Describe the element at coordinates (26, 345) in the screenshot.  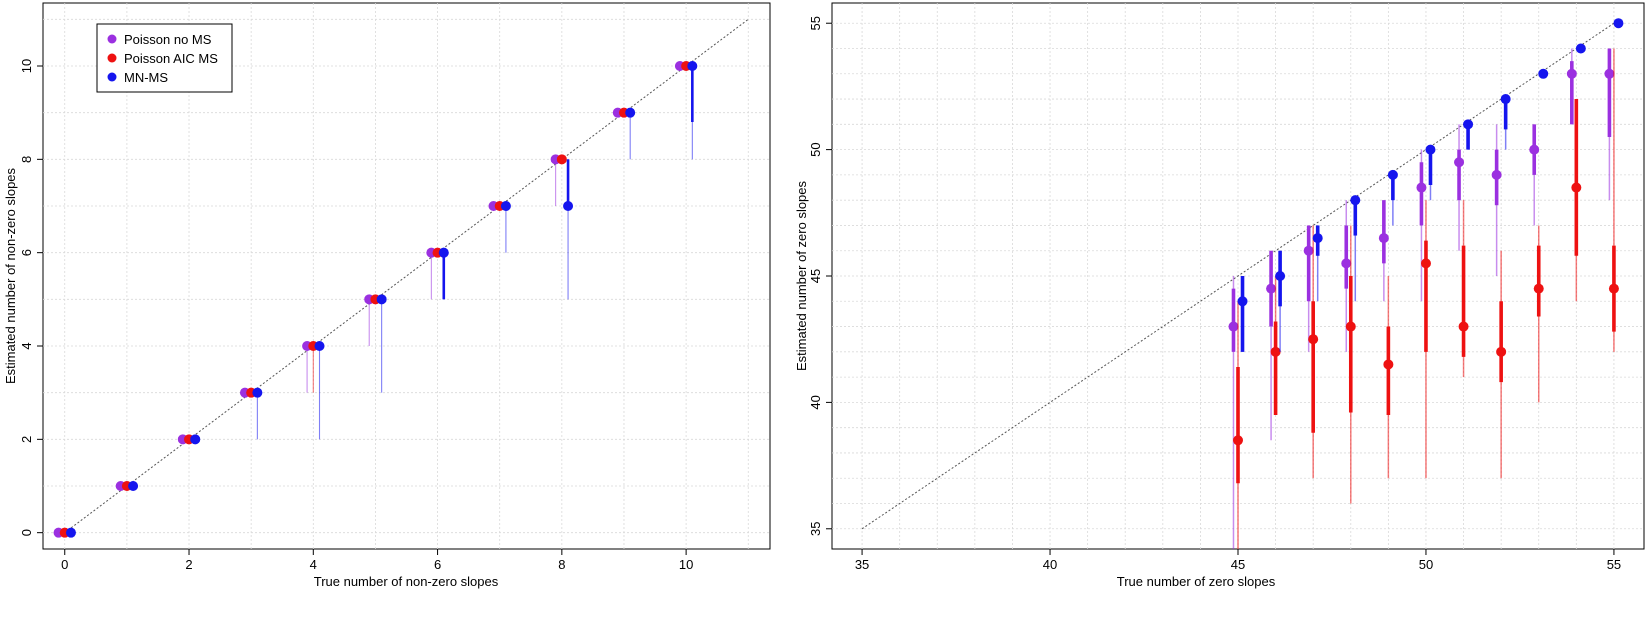
I see `y-tick-label: 4` at that location.